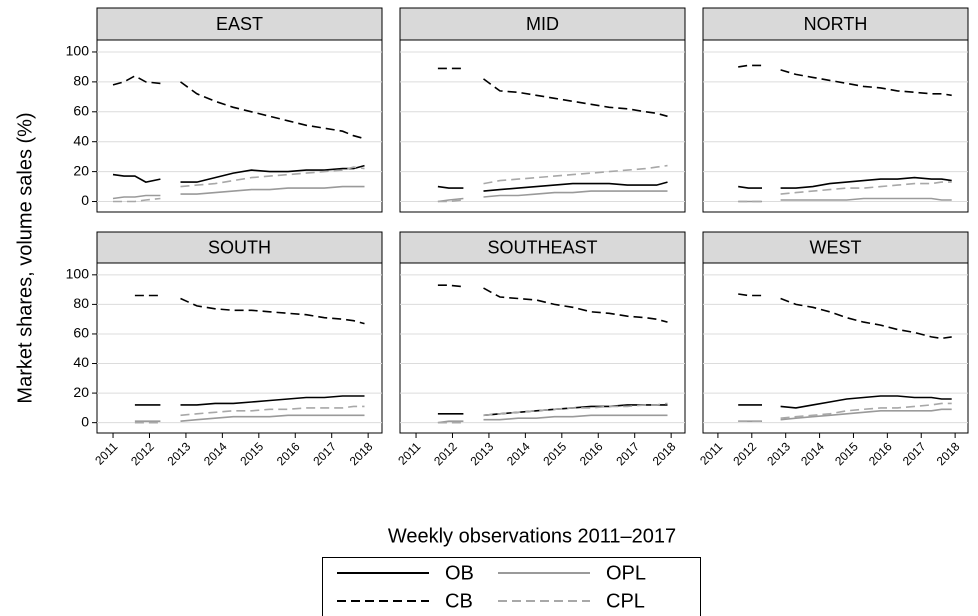 This screenshot has width=978, height=616. Describe the element at coordinates (25, 257) in the screenshot. I see `y-axis-label: Market shares, volume sales (%)` at that location.